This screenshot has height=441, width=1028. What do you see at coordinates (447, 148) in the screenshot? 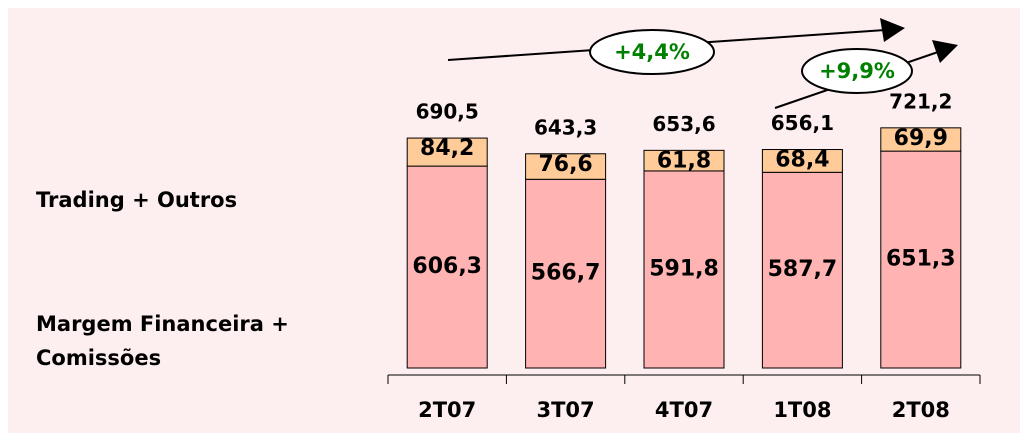
I see `data-label: 84,2` at bounding box center [447, 148].